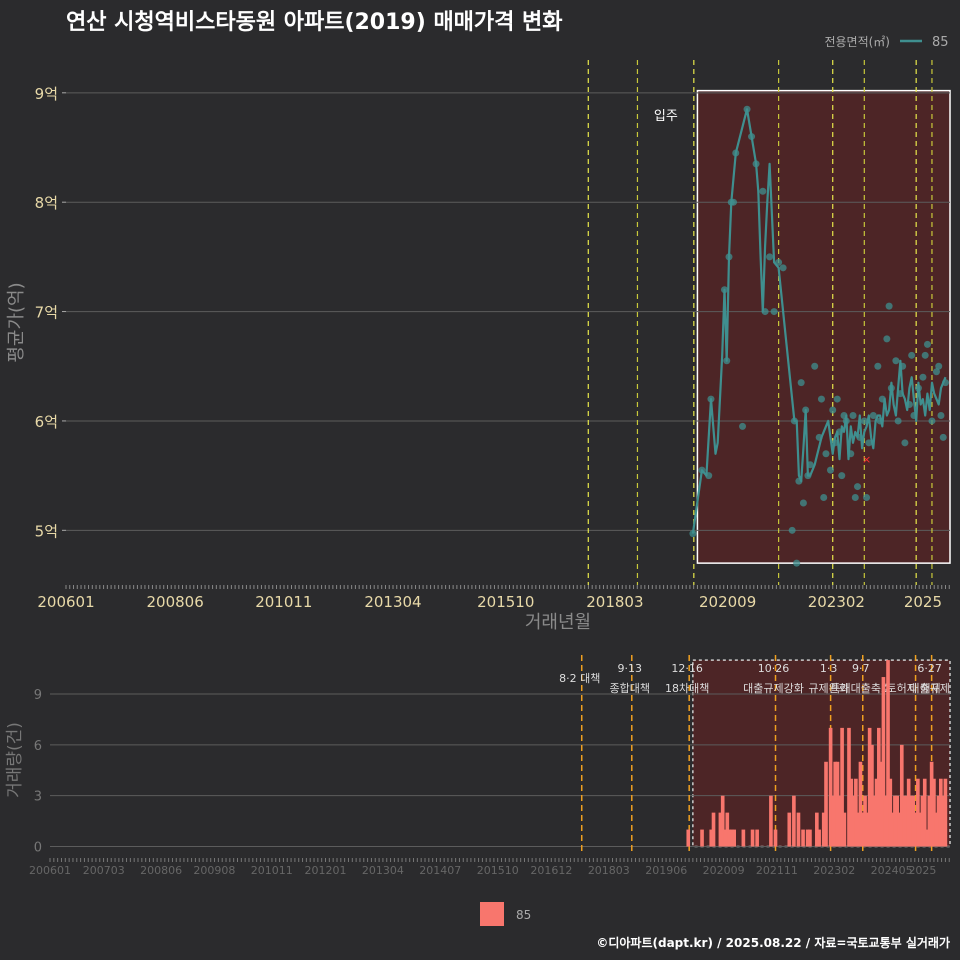  What do you see at coordinates (614, 602) in the screenshot?
I see `price-x-tick-label: 201803` at bounding box center [614, 602].